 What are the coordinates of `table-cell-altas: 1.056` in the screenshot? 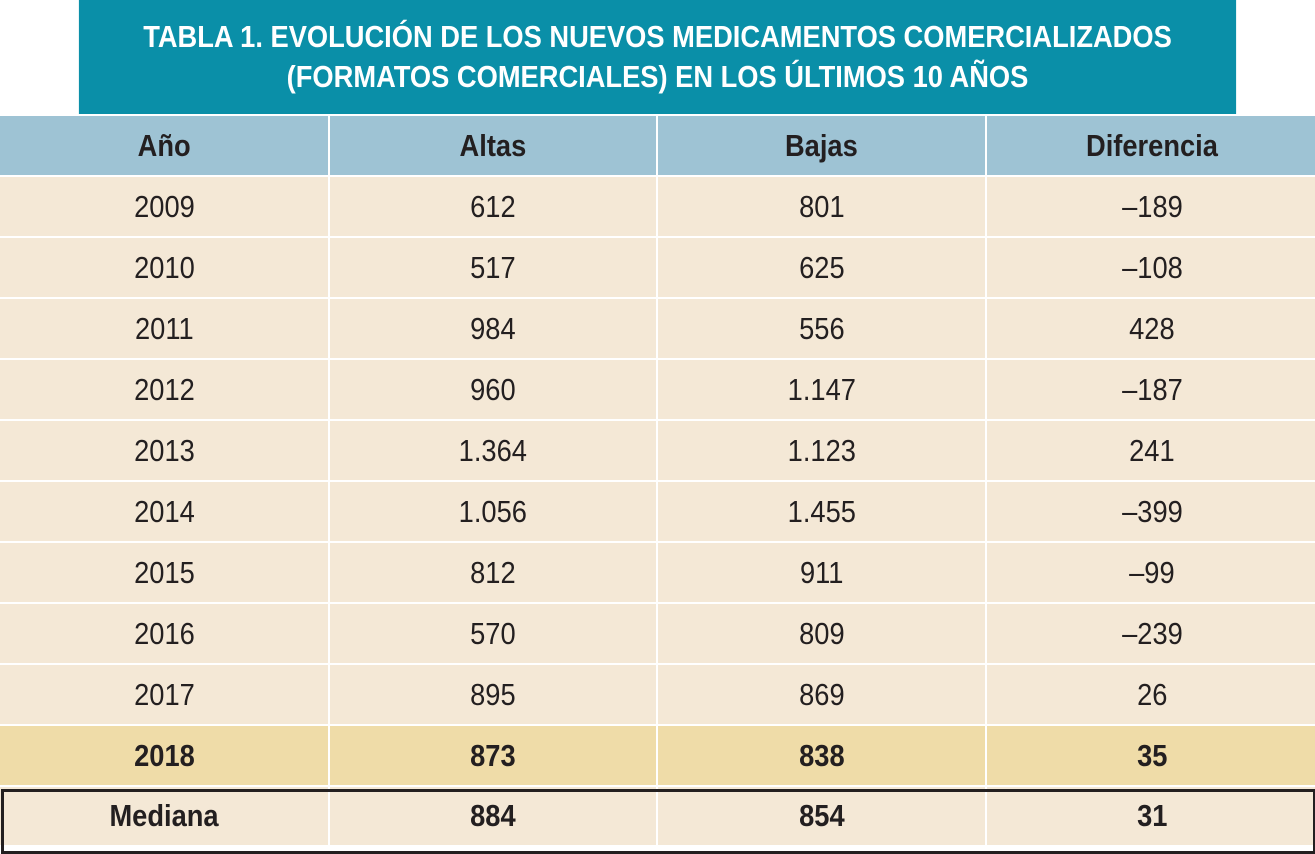 It's located at (493, 511).